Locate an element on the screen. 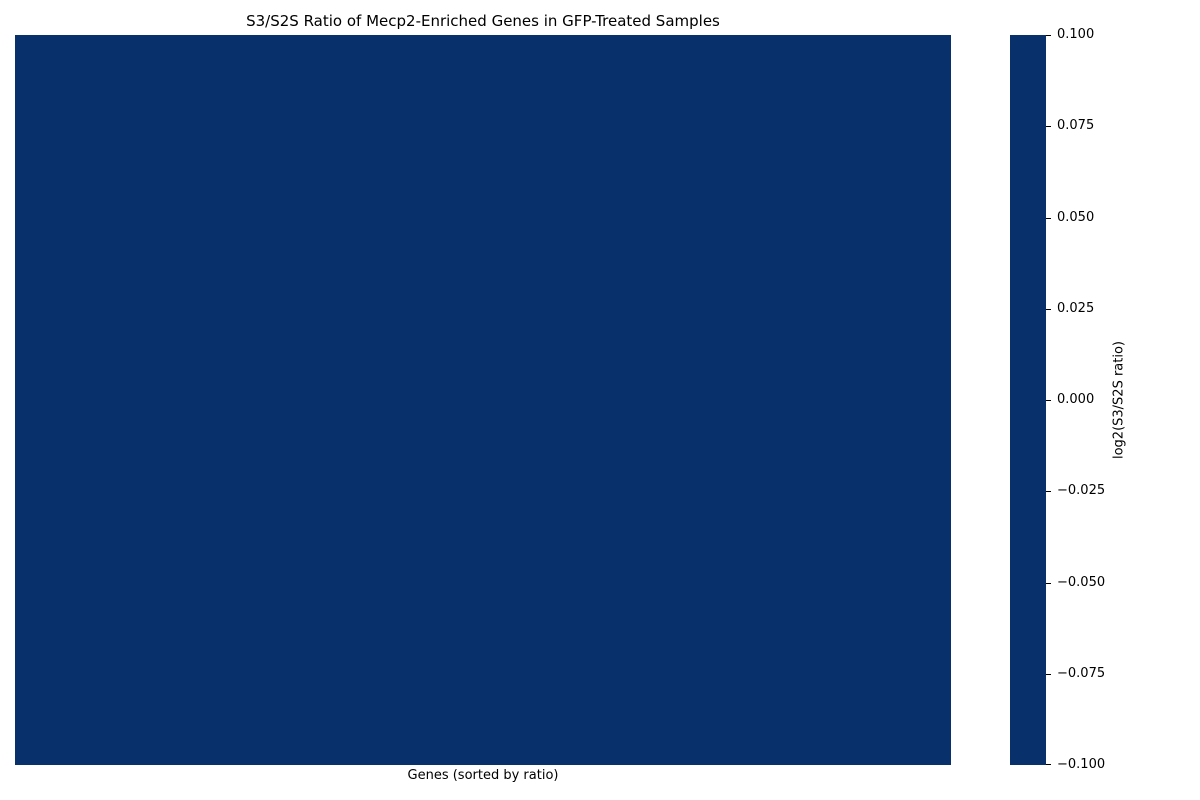 Image resolution: width=1200 pixels, height=800 pixels. colorbar-tick-label: −0.050 is located at coordinates (1081, 582).